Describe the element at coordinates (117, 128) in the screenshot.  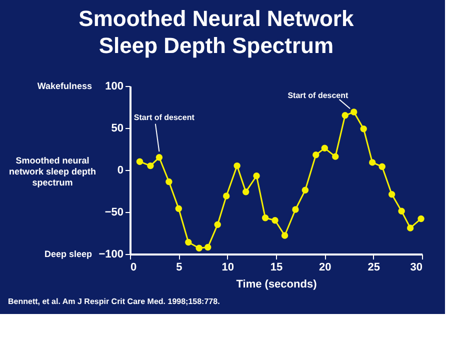
I see `y-tick-label: 50` at that location.